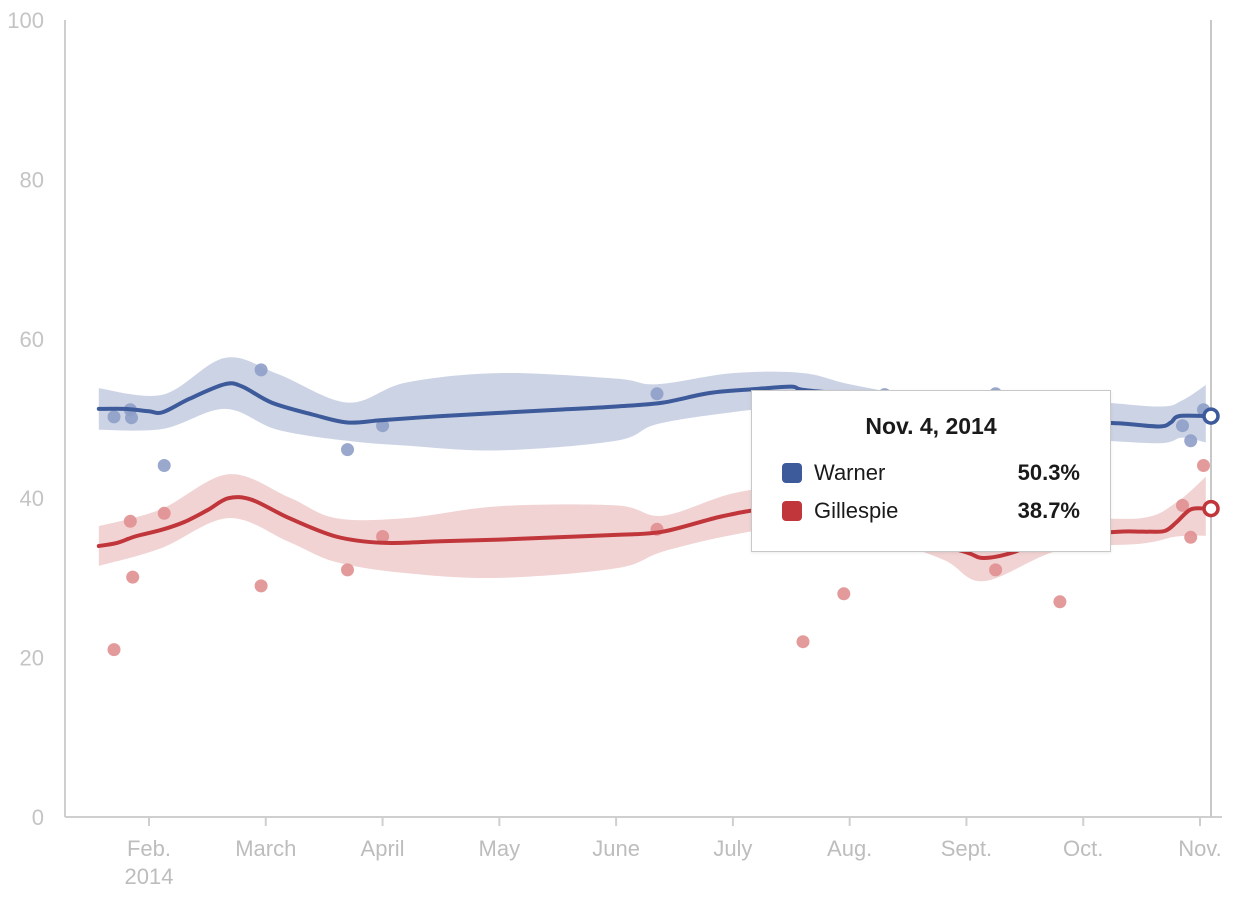  What do you see at coordinates (1048, 510) in the screenshot?
I see `tooltip-value-gillespie: 38.7%` at bounding box center [1048, 510].